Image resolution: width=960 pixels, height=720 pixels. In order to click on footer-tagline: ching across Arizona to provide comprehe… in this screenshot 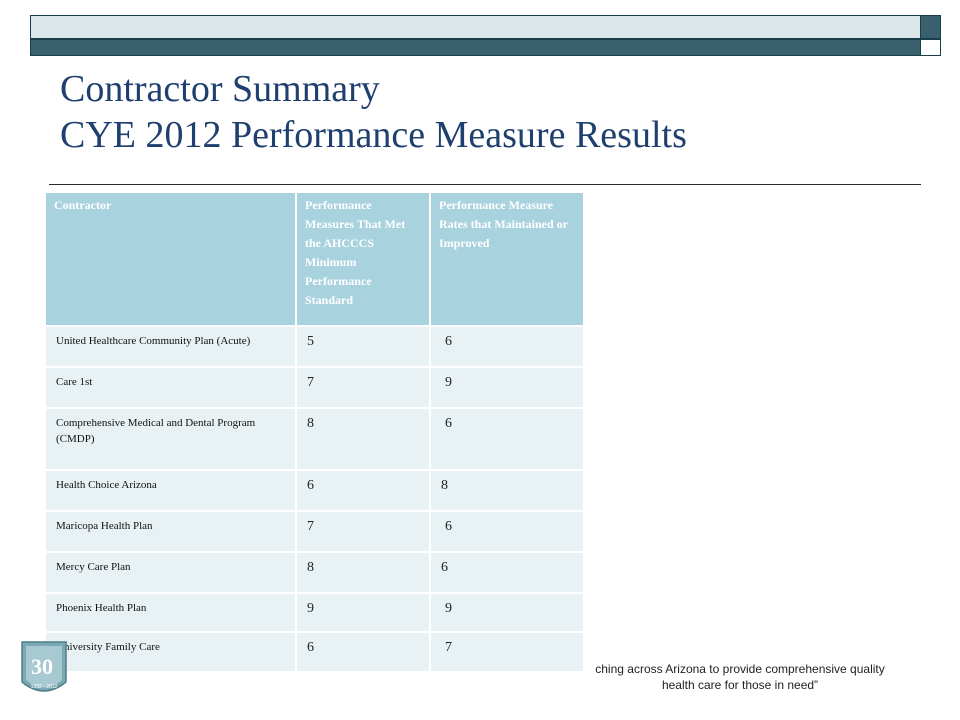, I will do `click(740, 677)`.